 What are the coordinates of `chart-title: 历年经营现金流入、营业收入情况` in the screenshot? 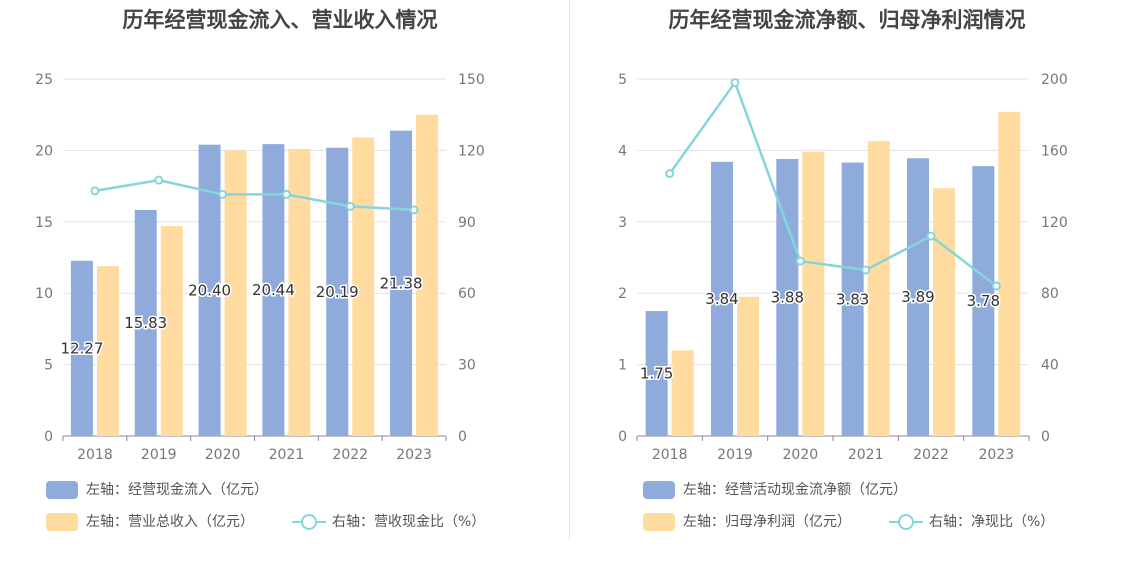 It's located at (280, 20).